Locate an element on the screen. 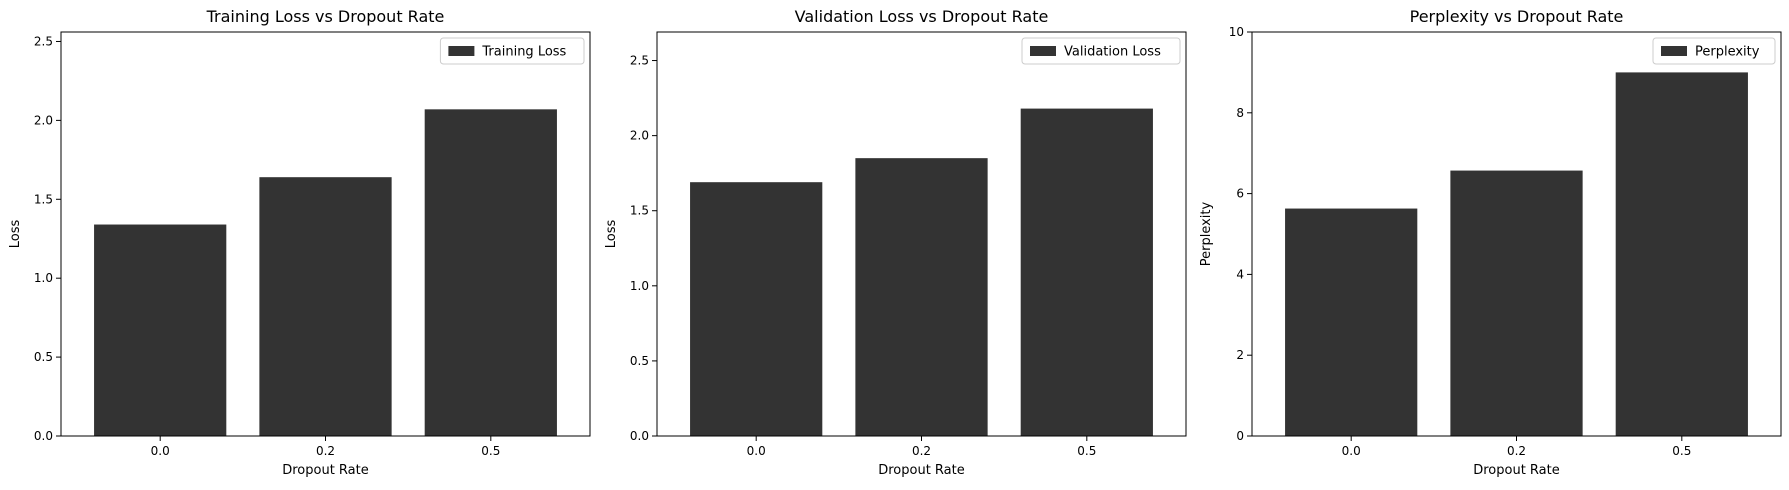 The height and width of the screenshot is (490, 1789). legend: Perplexity is located at coordinates (1714, 51).